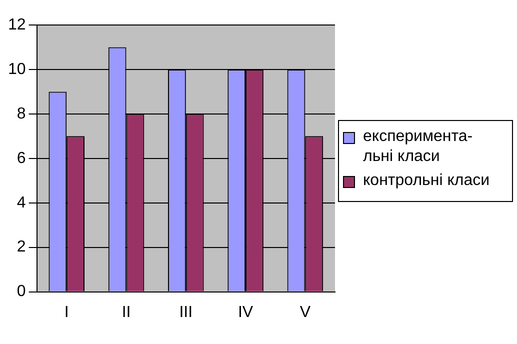 The image size is (517, 344). Describe the element at coordinates (21, 158) in the screenshot. I see `y-tick-label: 6` at that location.